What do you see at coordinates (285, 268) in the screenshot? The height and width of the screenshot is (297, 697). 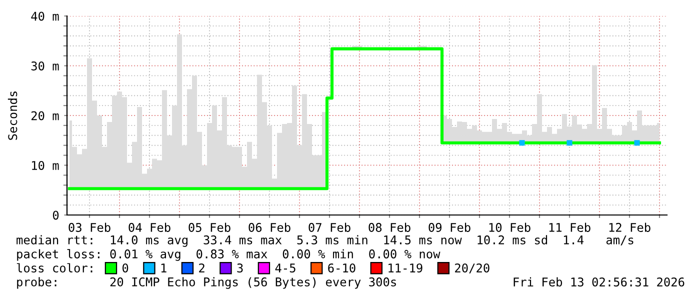 I see `legend-label: 4-5` at bounding box center [285, 268].